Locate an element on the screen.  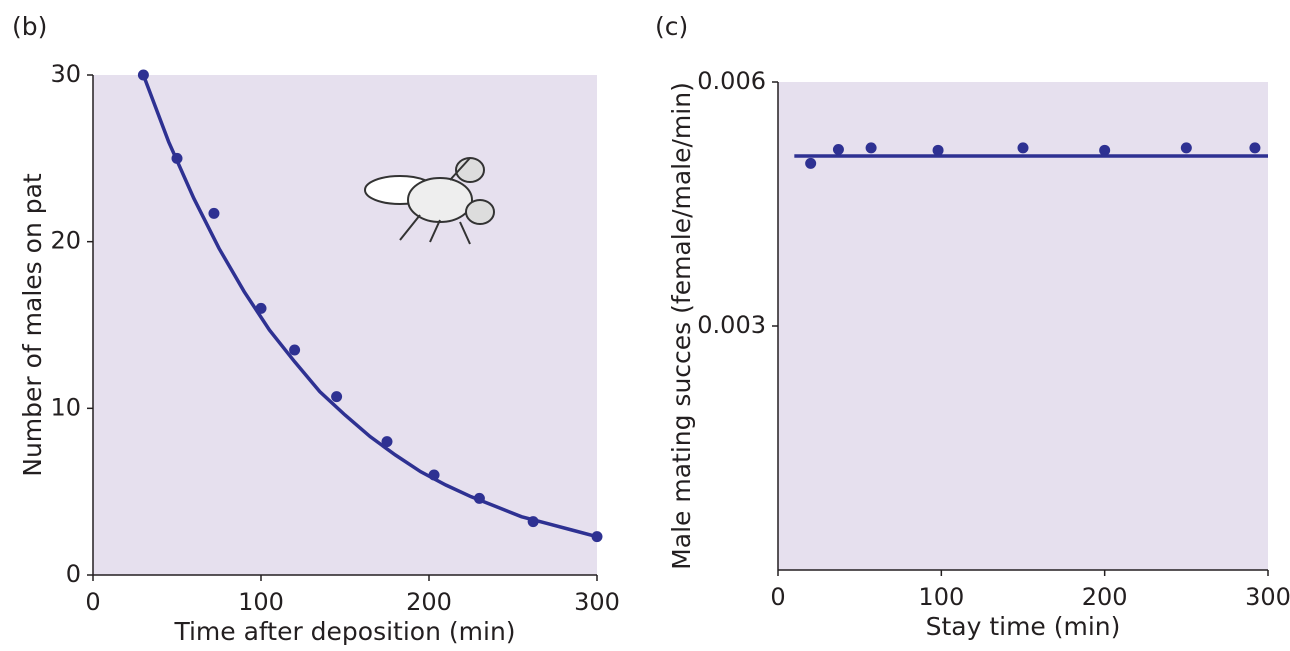
y-tick-label: 0.006 is located at coordinates (731, 81).